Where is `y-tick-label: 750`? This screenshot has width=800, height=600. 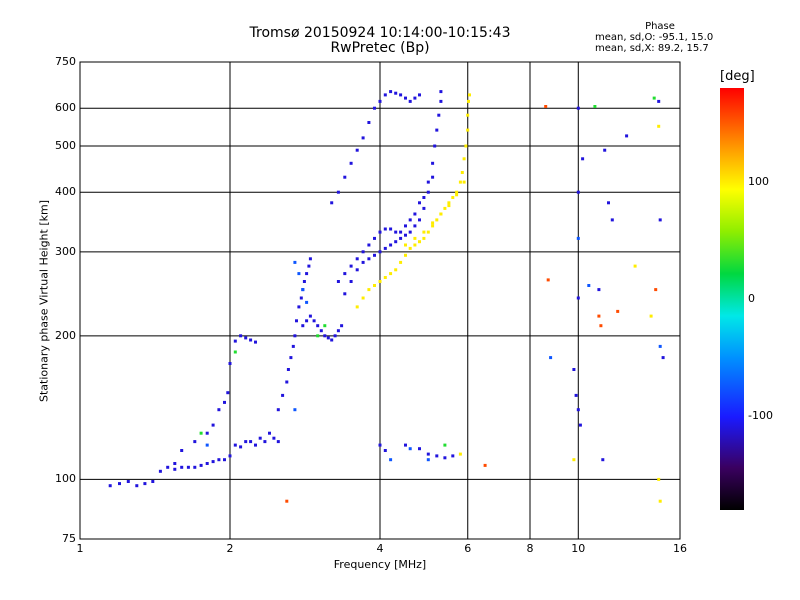
y-tick-label: 750 is located at coordinates (65, 61).